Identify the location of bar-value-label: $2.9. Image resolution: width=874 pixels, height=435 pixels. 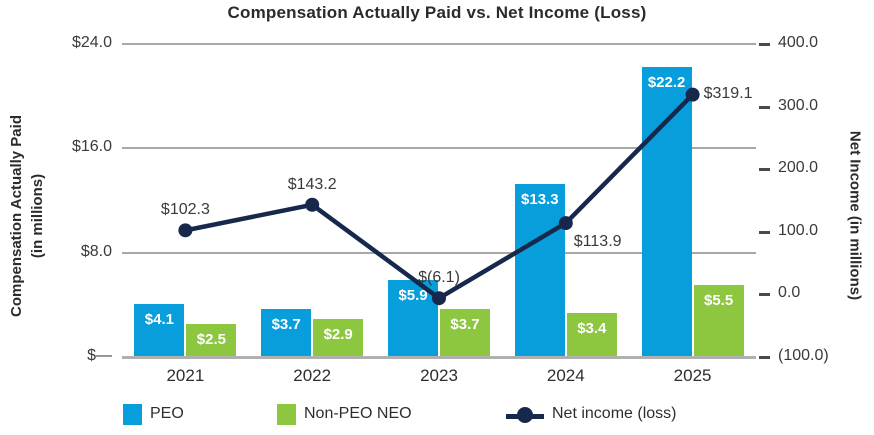
(338, 335).